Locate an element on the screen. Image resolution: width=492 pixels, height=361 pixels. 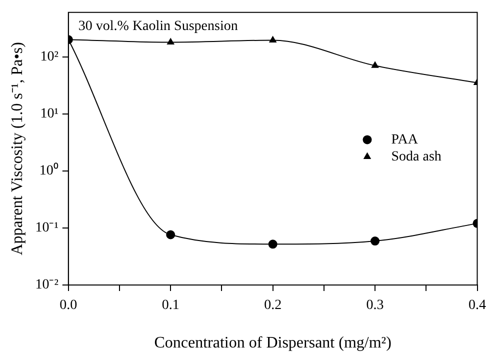
y-tick-label: 10¹ is located at coordinates (49, 114).